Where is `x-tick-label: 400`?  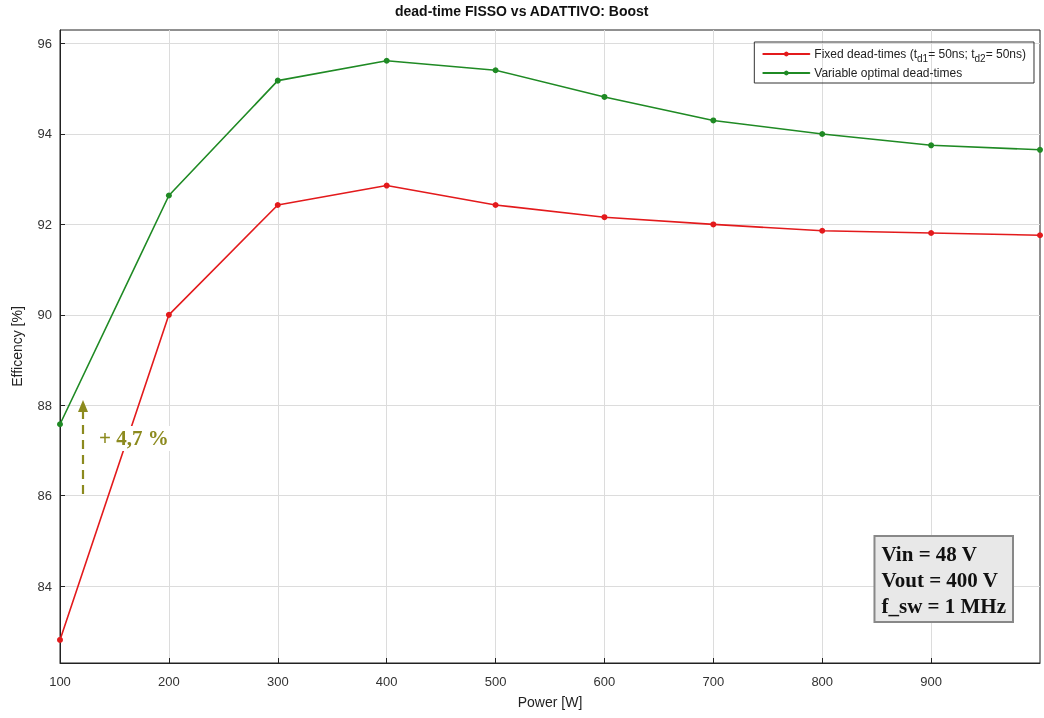
x-tick-label: 400 is located at coordinates (386, 681).